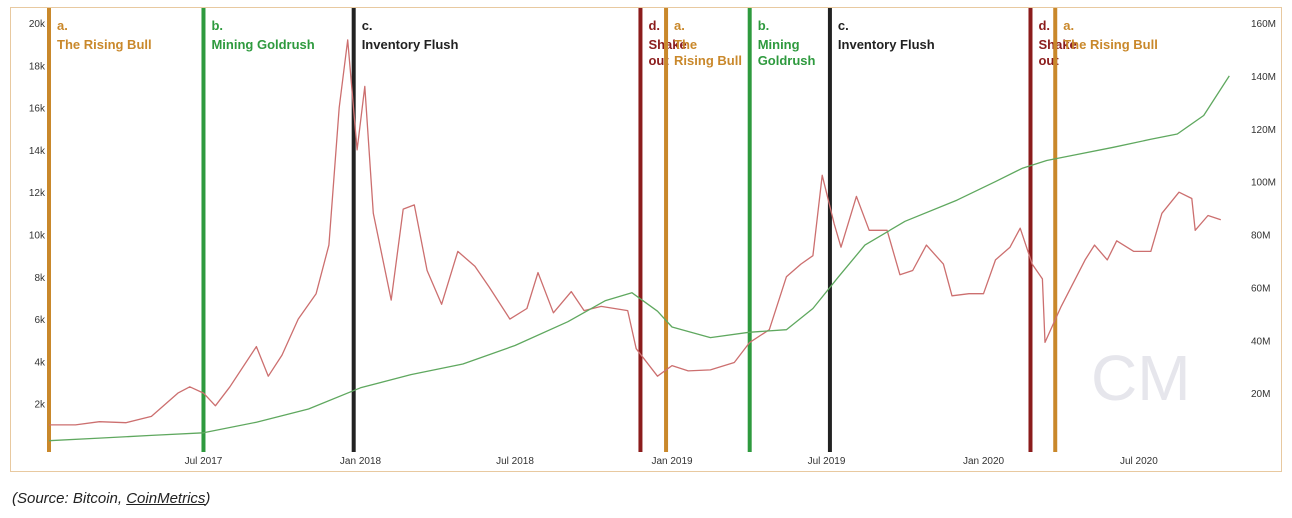 The height and width of the screenshot is (518, 1292). What do you see at coordinates (827, 461) in the screenshot?
I see `x-tick-label-5: Jul 2019` at bounding box center [827, 461].